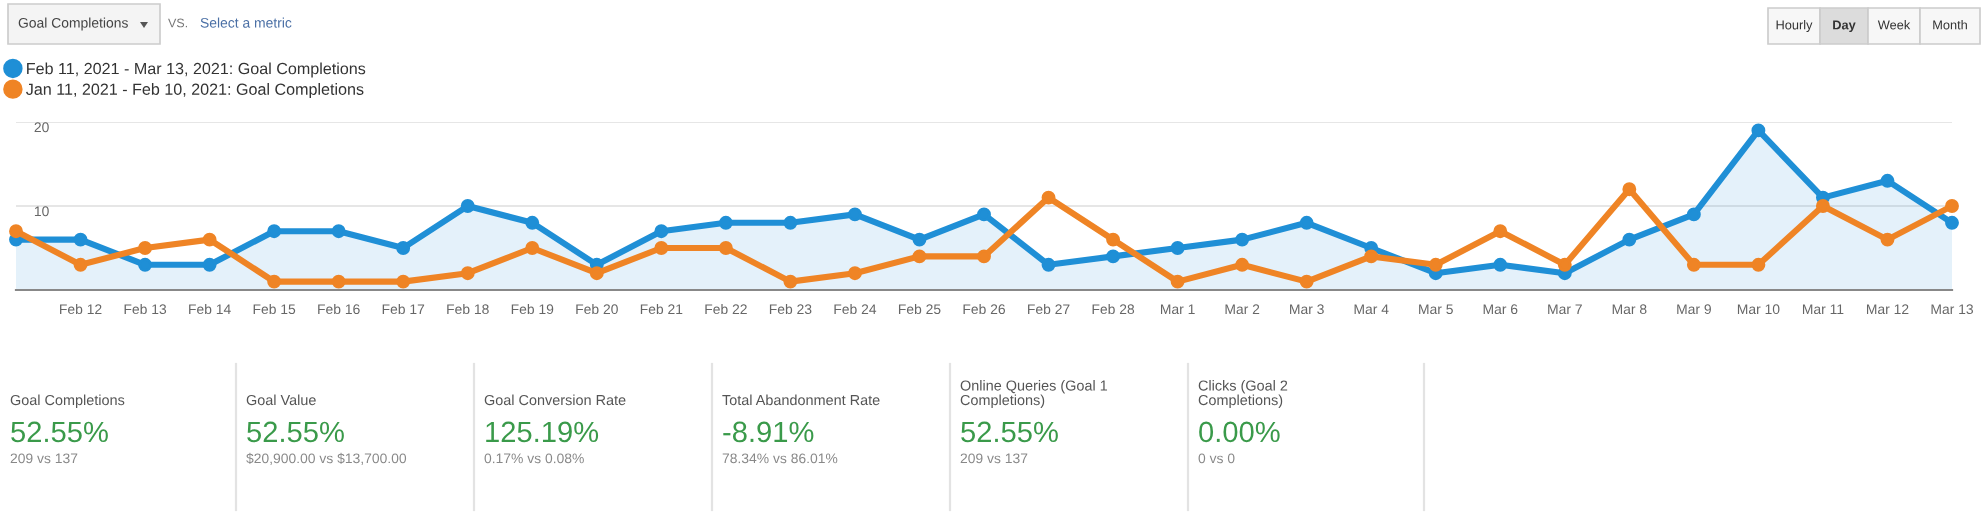  Describe the element at coordinates (195, 91) in the screenshot. I see `legend-label: Jan 11, 2021 - Feb 10, 2021: Goal Completions` at that location.